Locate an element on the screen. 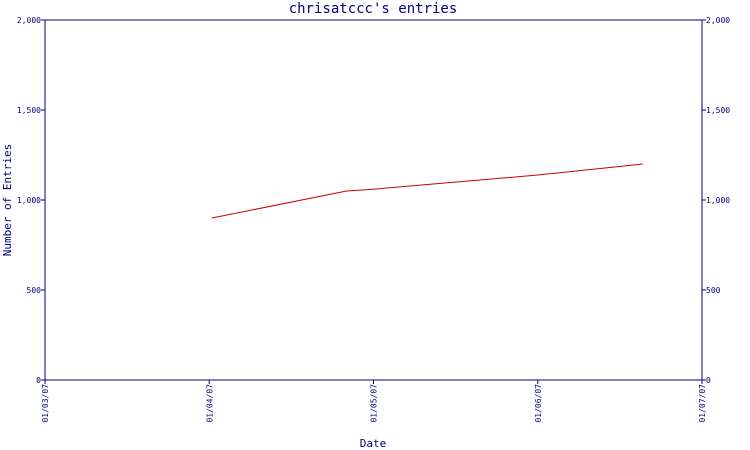 The image size is (750, 450). y-tick-label-right: 1,500 is located at coordinates (718, 110).